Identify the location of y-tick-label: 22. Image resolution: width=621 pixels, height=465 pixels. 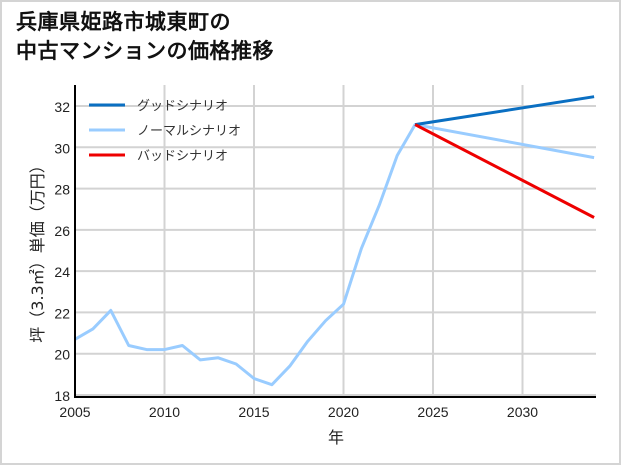
(62, 313).